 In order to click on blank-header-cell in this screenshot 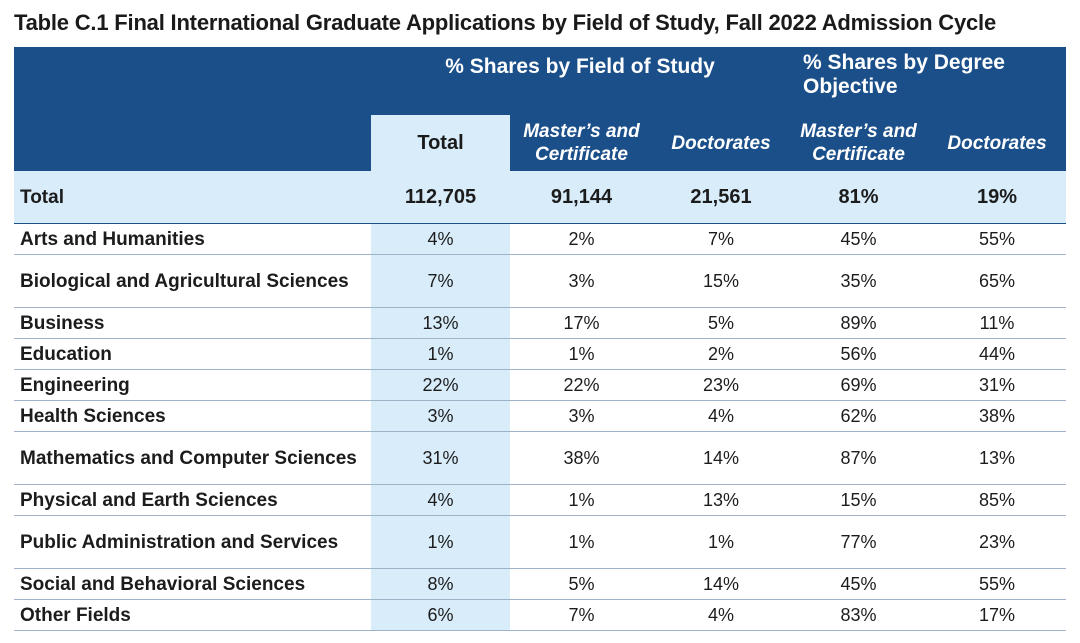, I will do `click(192, 81)`.